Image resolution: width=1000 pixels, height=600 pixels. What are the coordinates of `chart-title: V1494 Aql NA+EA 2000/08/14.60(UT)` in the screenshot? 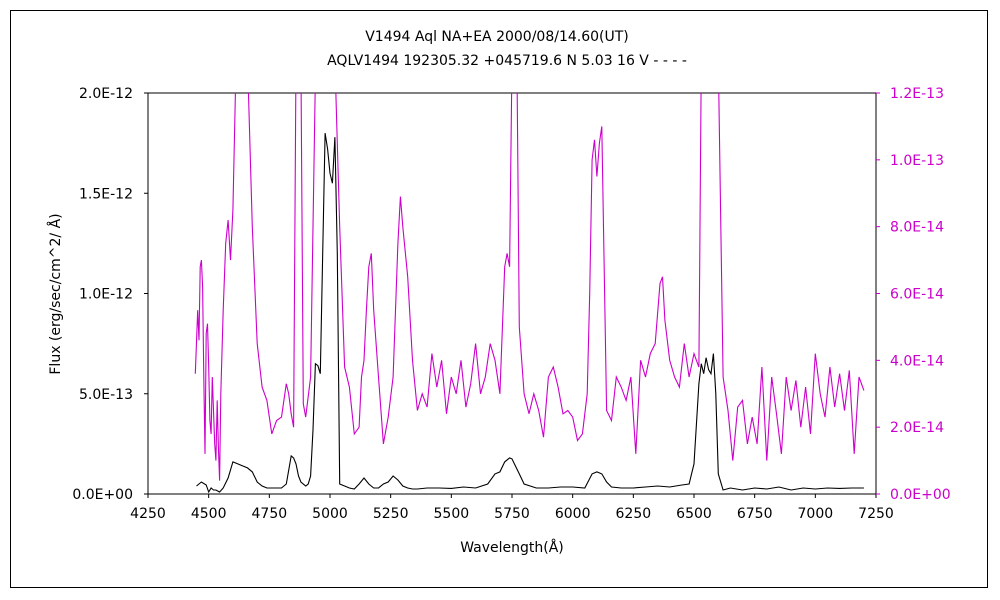 It's located at (497, 37).